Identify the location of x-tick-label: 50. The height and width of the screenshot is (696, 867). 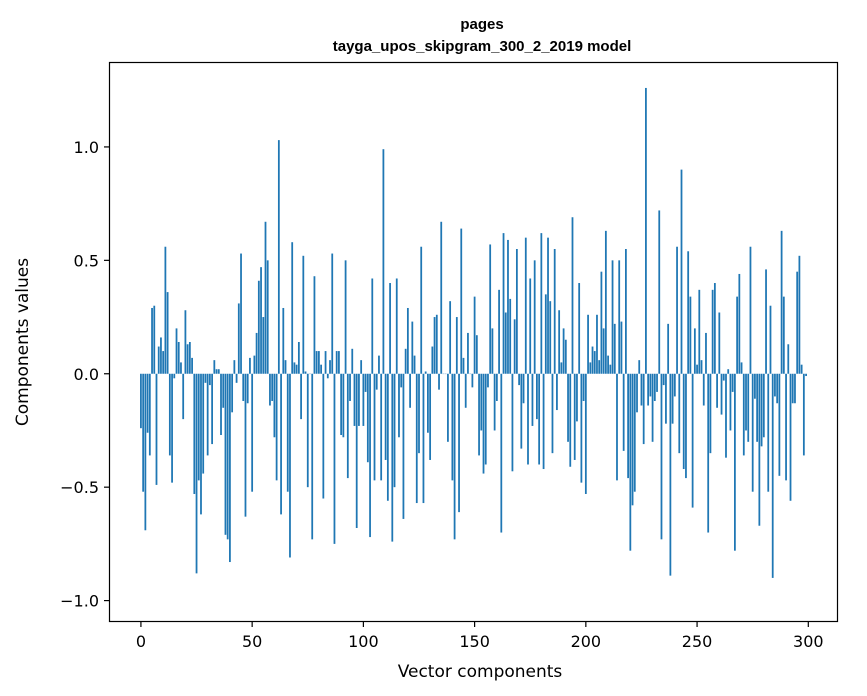
(252, 641).